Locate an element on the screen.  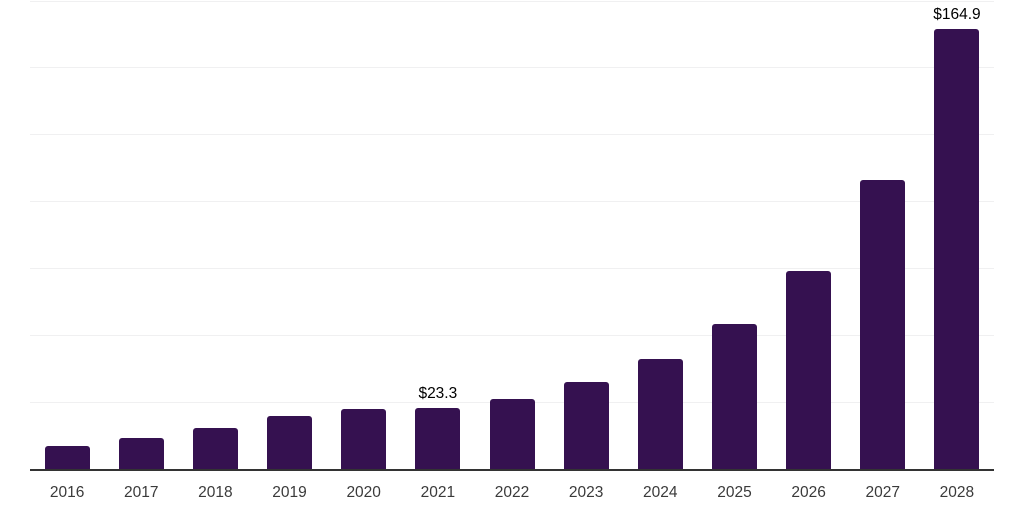
bar-2025 is located at coordinates (734, 397).